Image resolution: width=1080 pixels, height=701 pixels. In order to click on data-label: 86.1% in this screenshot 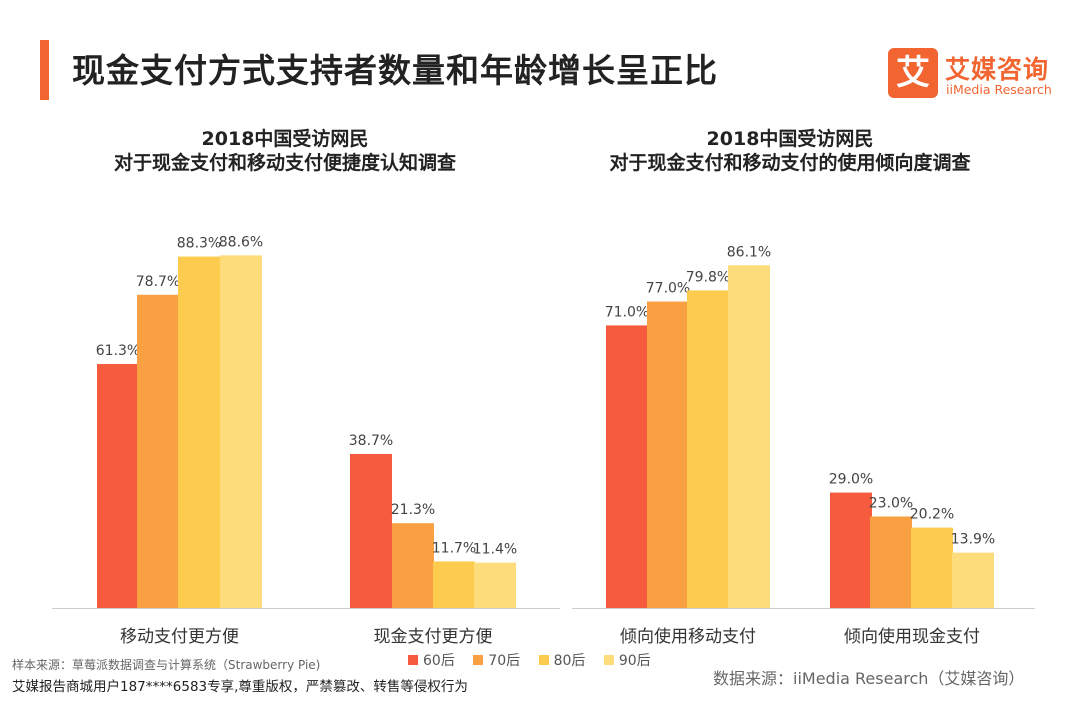, I will do `click(749, 252)`.